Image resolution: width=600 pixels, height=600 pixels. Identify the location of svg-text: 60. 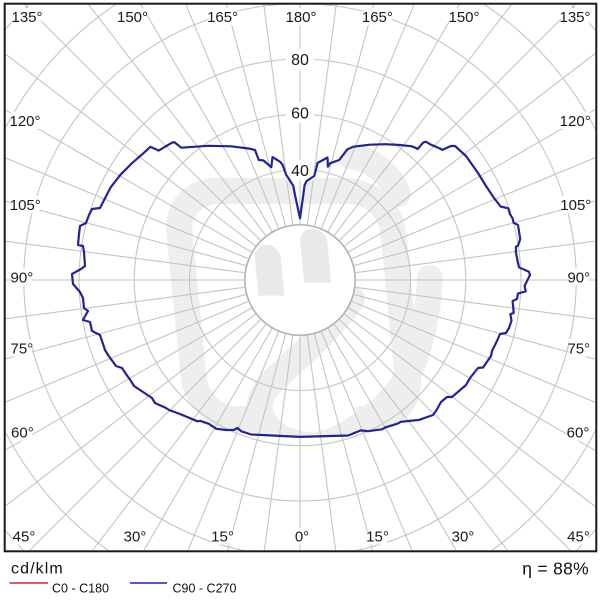
(300, 114).